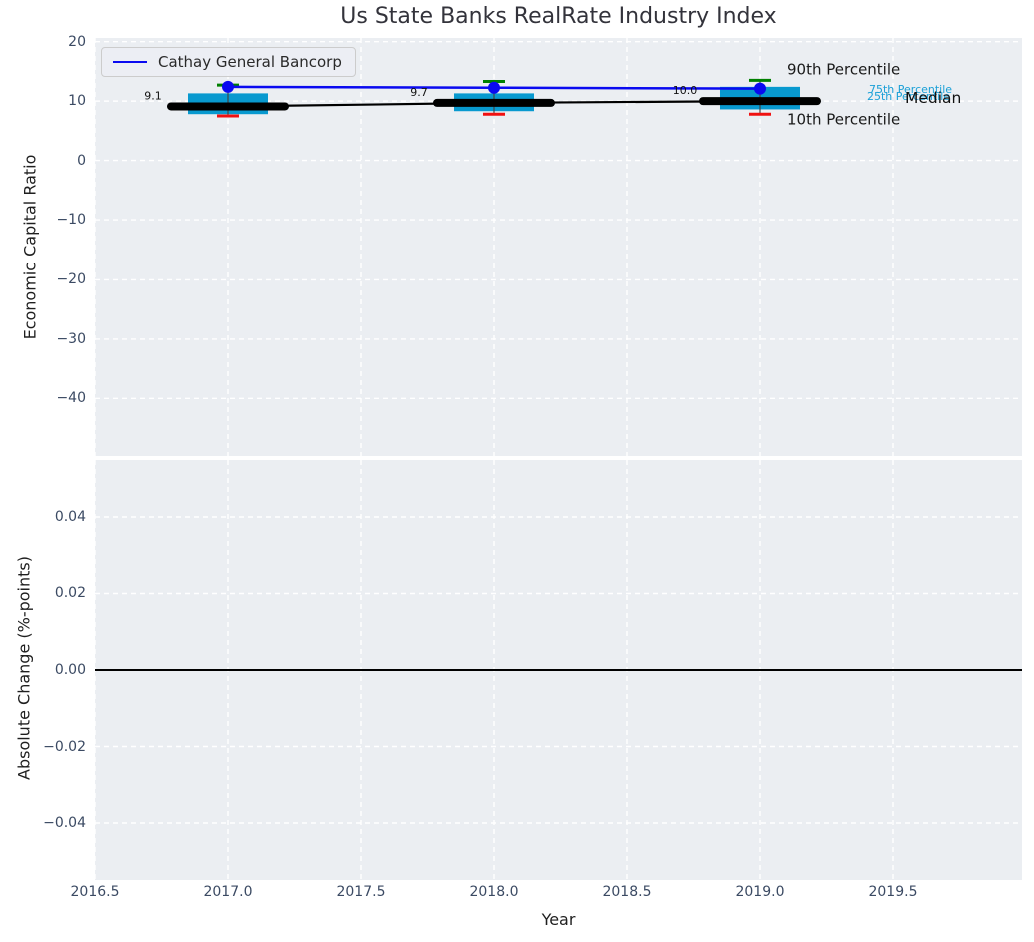 The width and height of the screenshot is (1034, 942). What do you see at coordinates (30, 247) in the screenshot?
I see `top-y-axis-label: Economic Capital Ratio` at bounding box center [30, 247].